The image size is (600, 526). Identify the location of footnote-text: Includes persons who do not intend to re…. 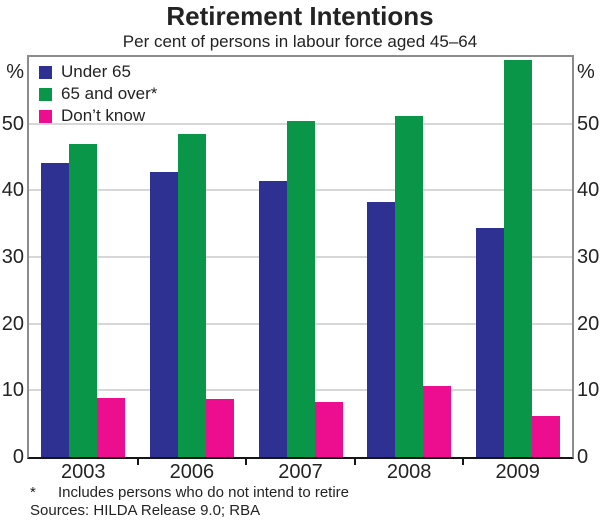
(204, 492).